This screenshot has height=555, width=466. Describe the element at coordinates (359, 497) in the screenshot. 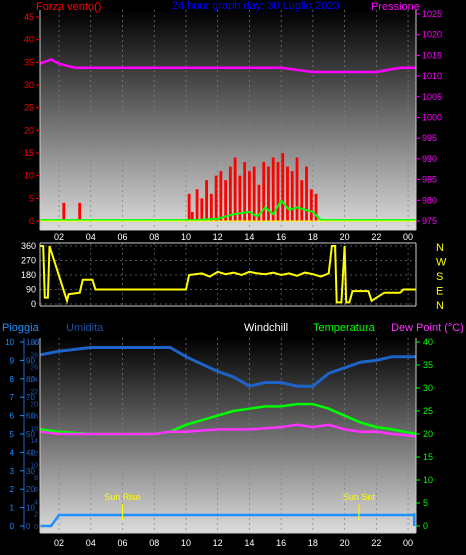

I see `sun-annotation-label: Sun Set` at that location.